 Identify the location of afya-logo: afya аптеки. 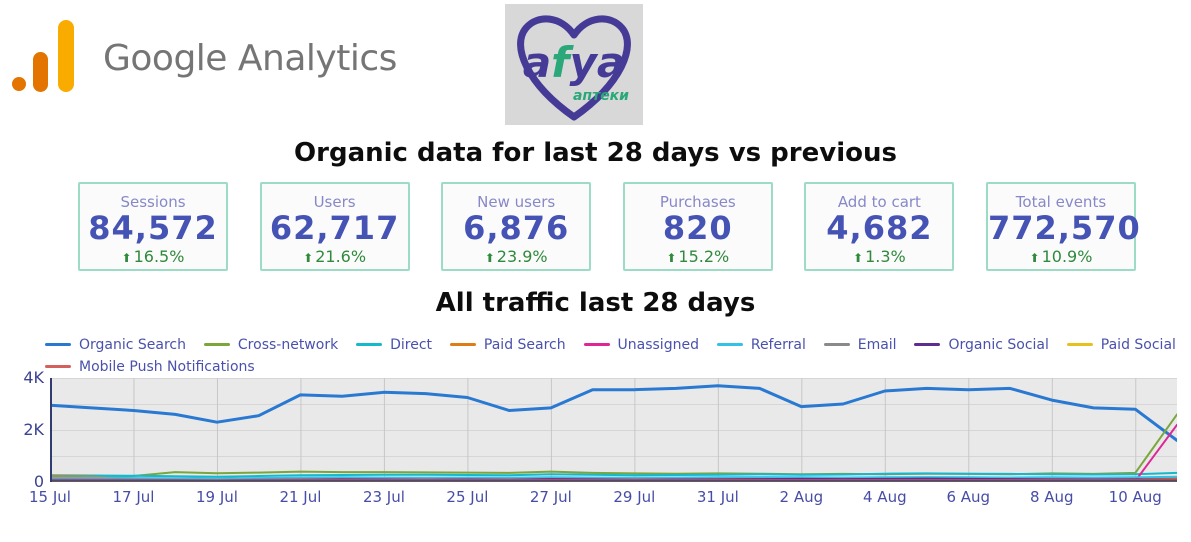
(574, 64).